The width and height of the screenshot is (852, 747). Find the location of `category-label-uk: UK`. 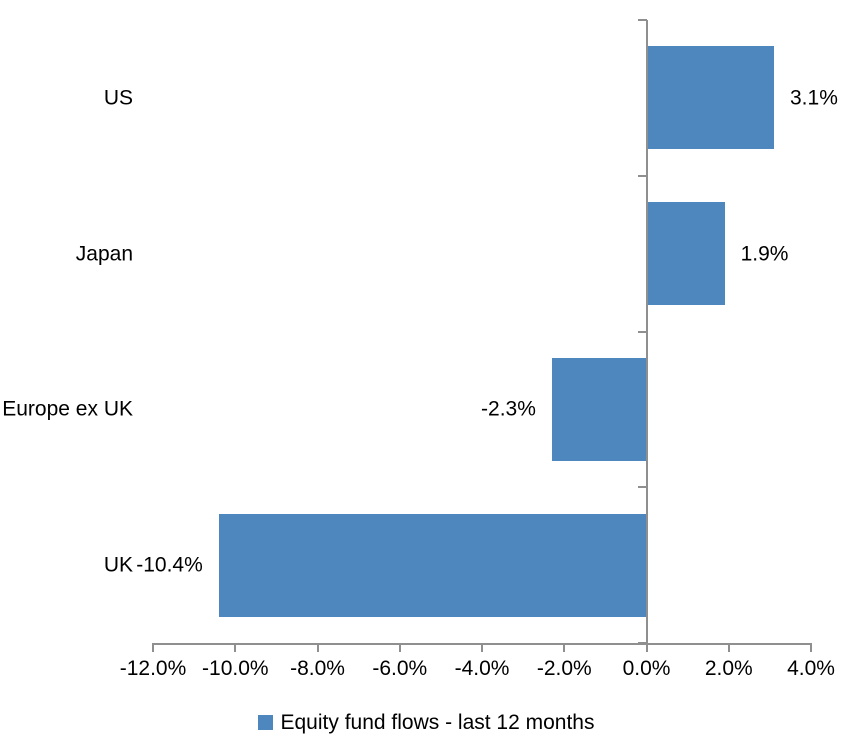

category-label-uk: UK is located at coordinates (118, 565).